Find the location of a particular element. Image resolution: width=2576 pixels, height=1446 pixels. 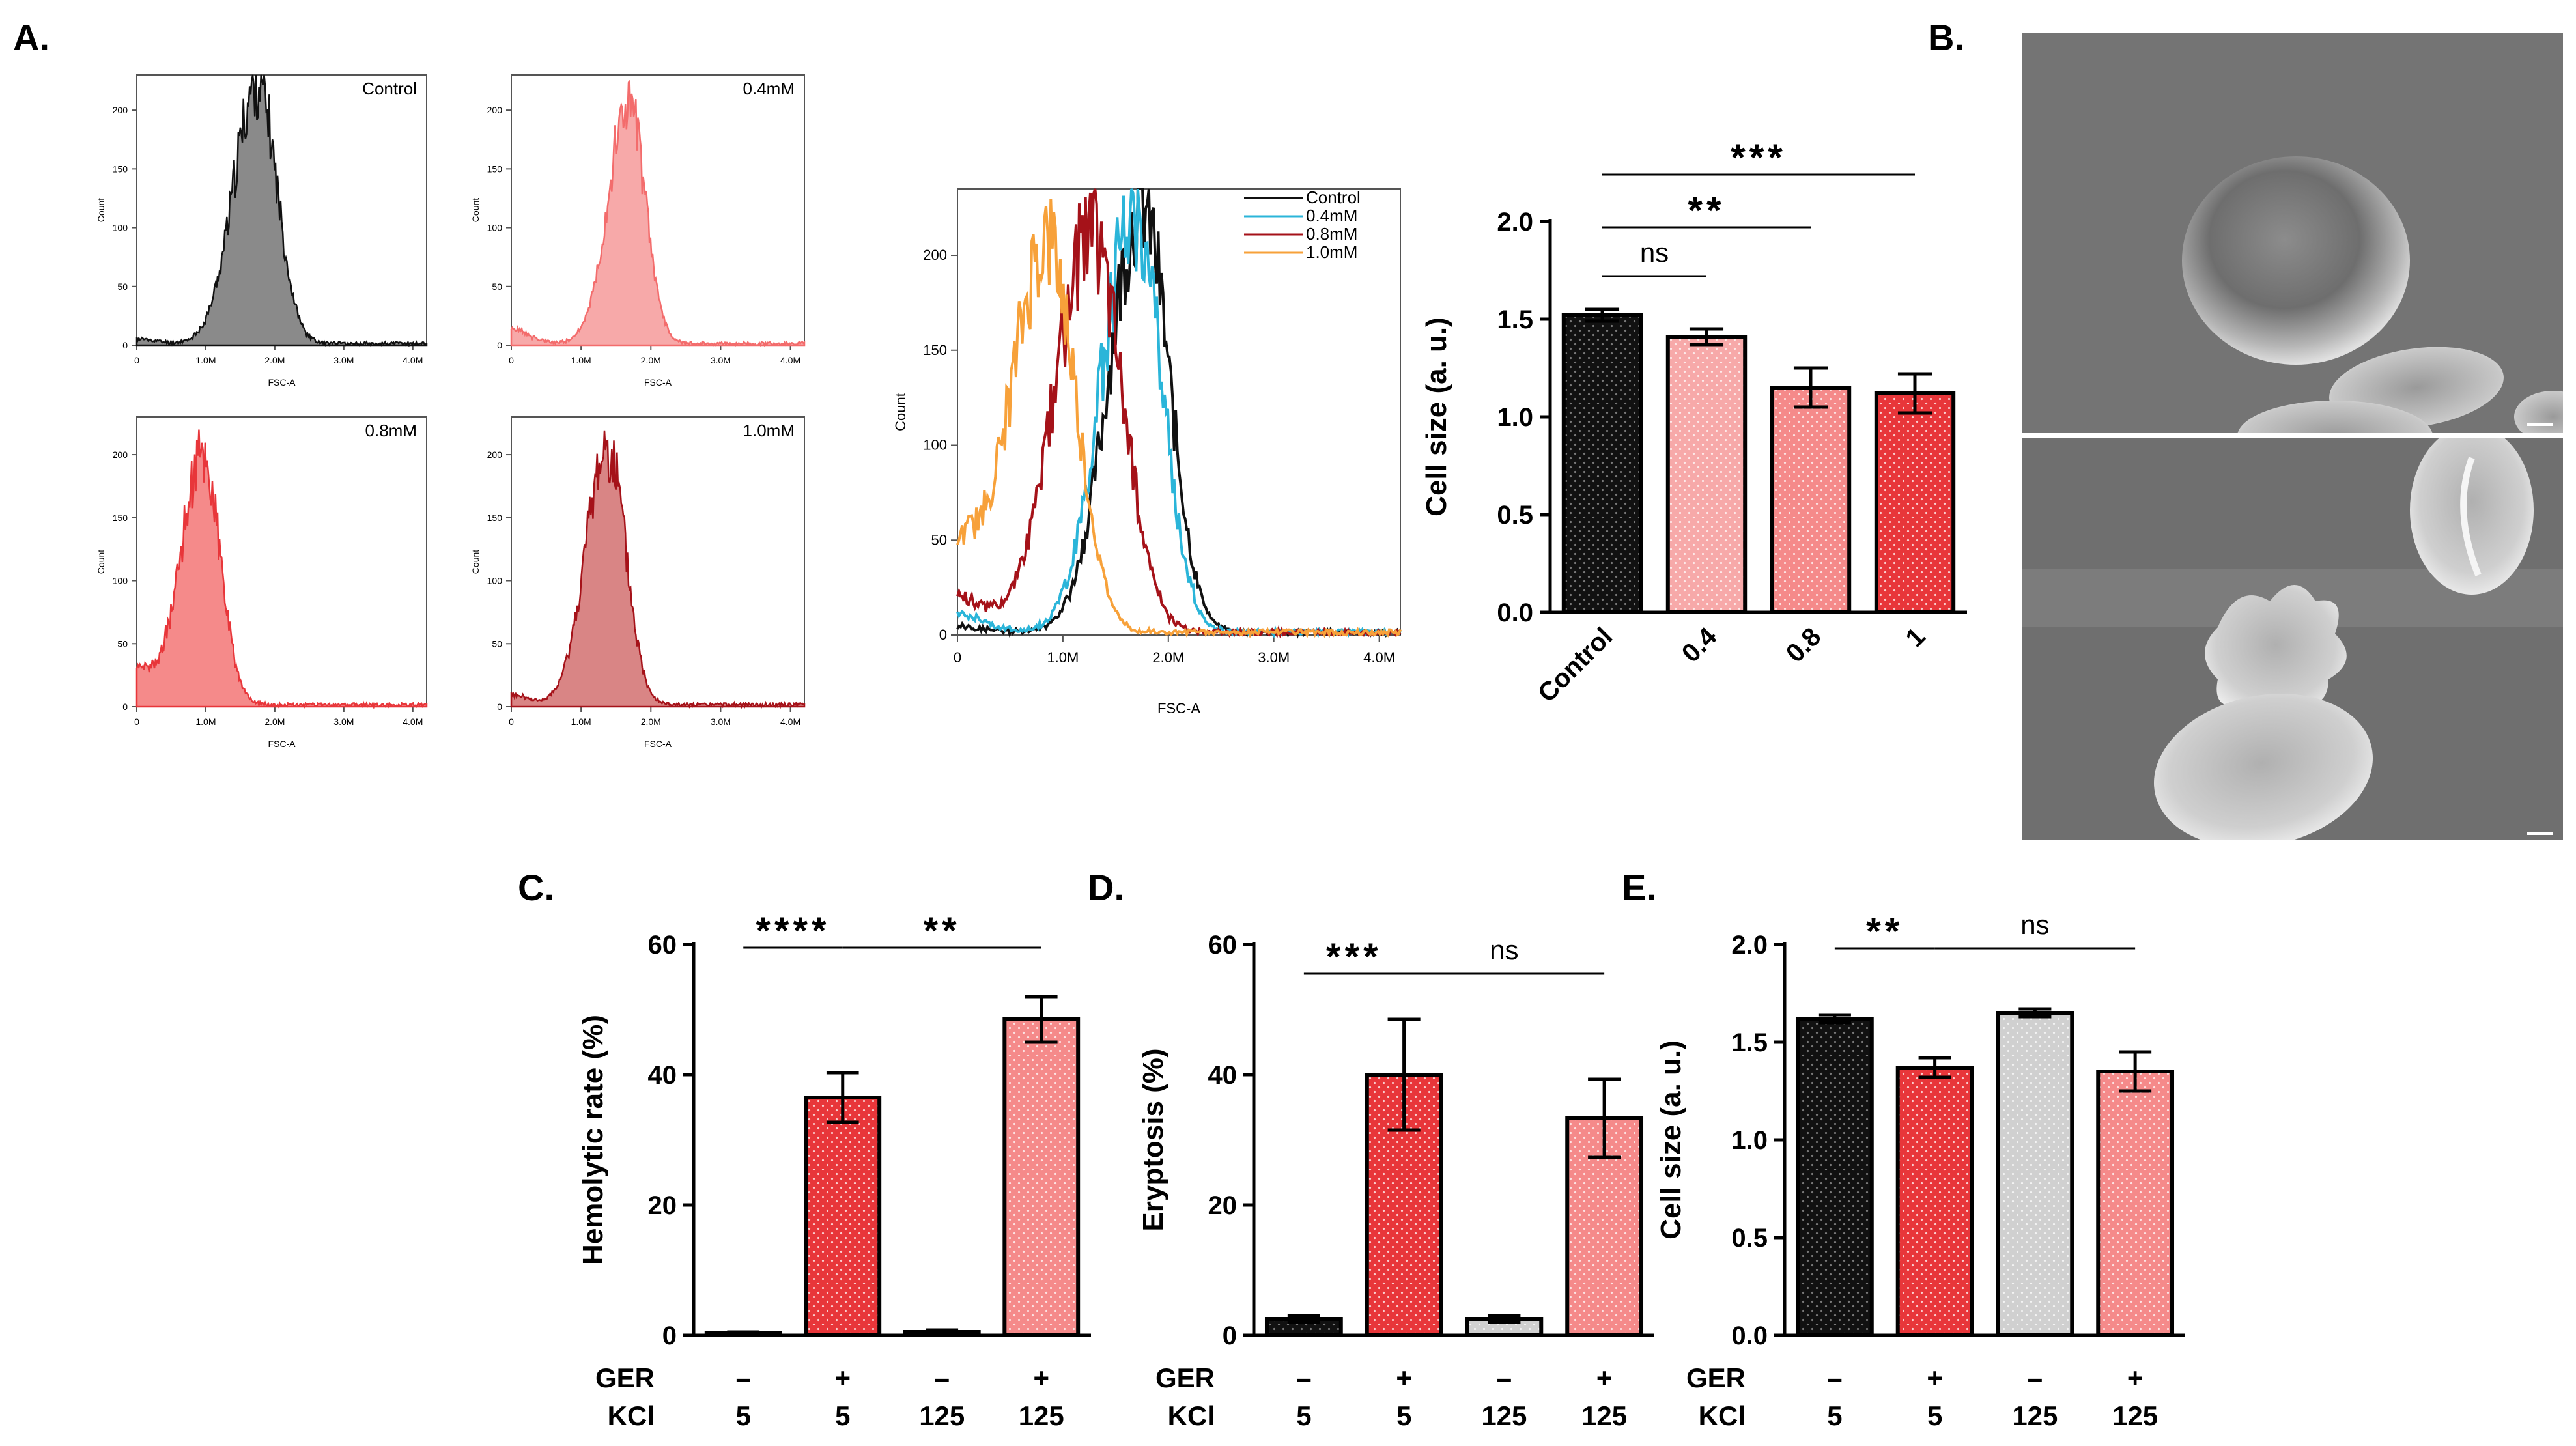

y-tick-label: 0.0 is located at coordinates (1749, 1336).